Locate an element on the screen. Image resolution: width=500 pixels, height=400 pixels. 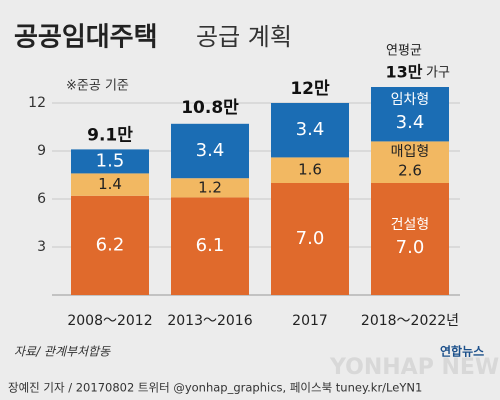
logo: 연합뉴스 is located at coordinates (462, 351).